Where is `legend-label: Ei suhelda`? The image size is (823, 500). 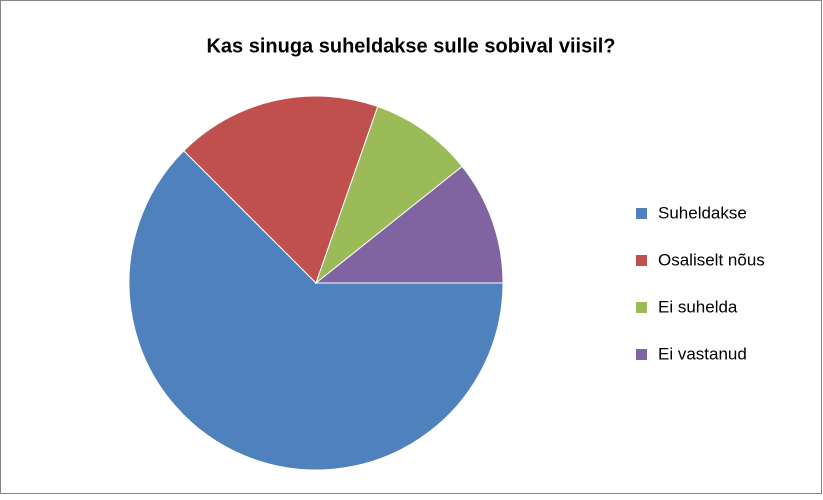 legend-label: Ei suhelda is located at coordinates (698, 306).